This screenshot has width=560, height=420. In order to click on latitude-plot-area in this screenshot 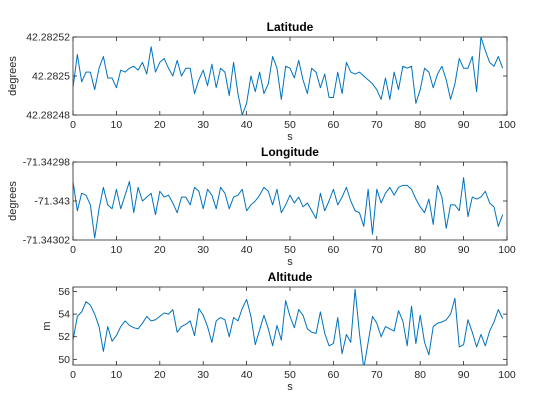, I will do `click(290, 76)`.